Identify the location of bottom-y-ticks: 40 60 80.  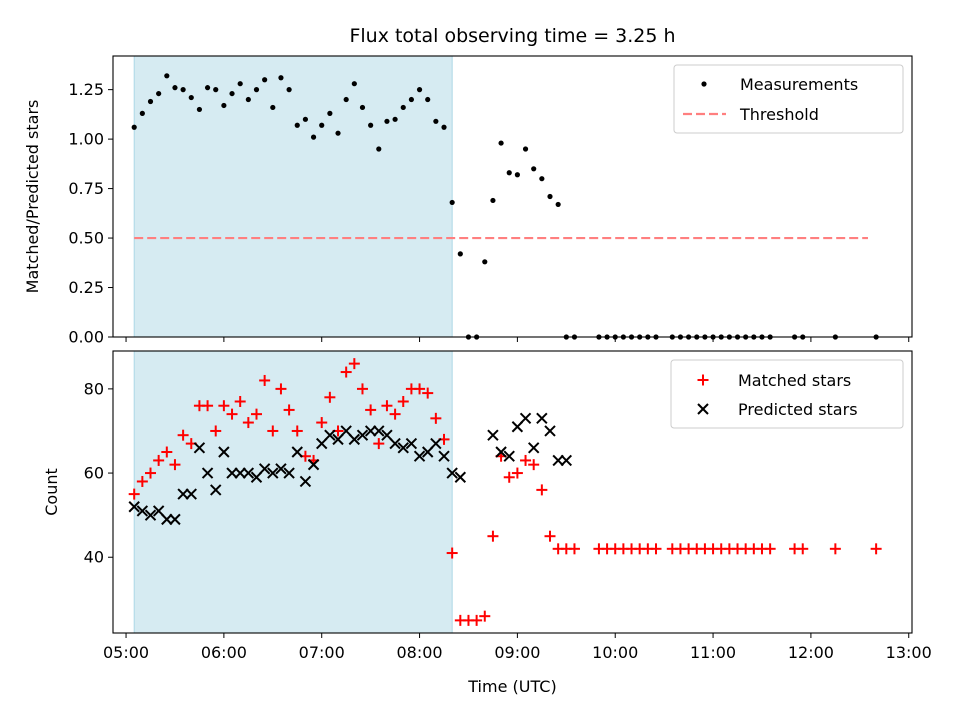
(98, 473).